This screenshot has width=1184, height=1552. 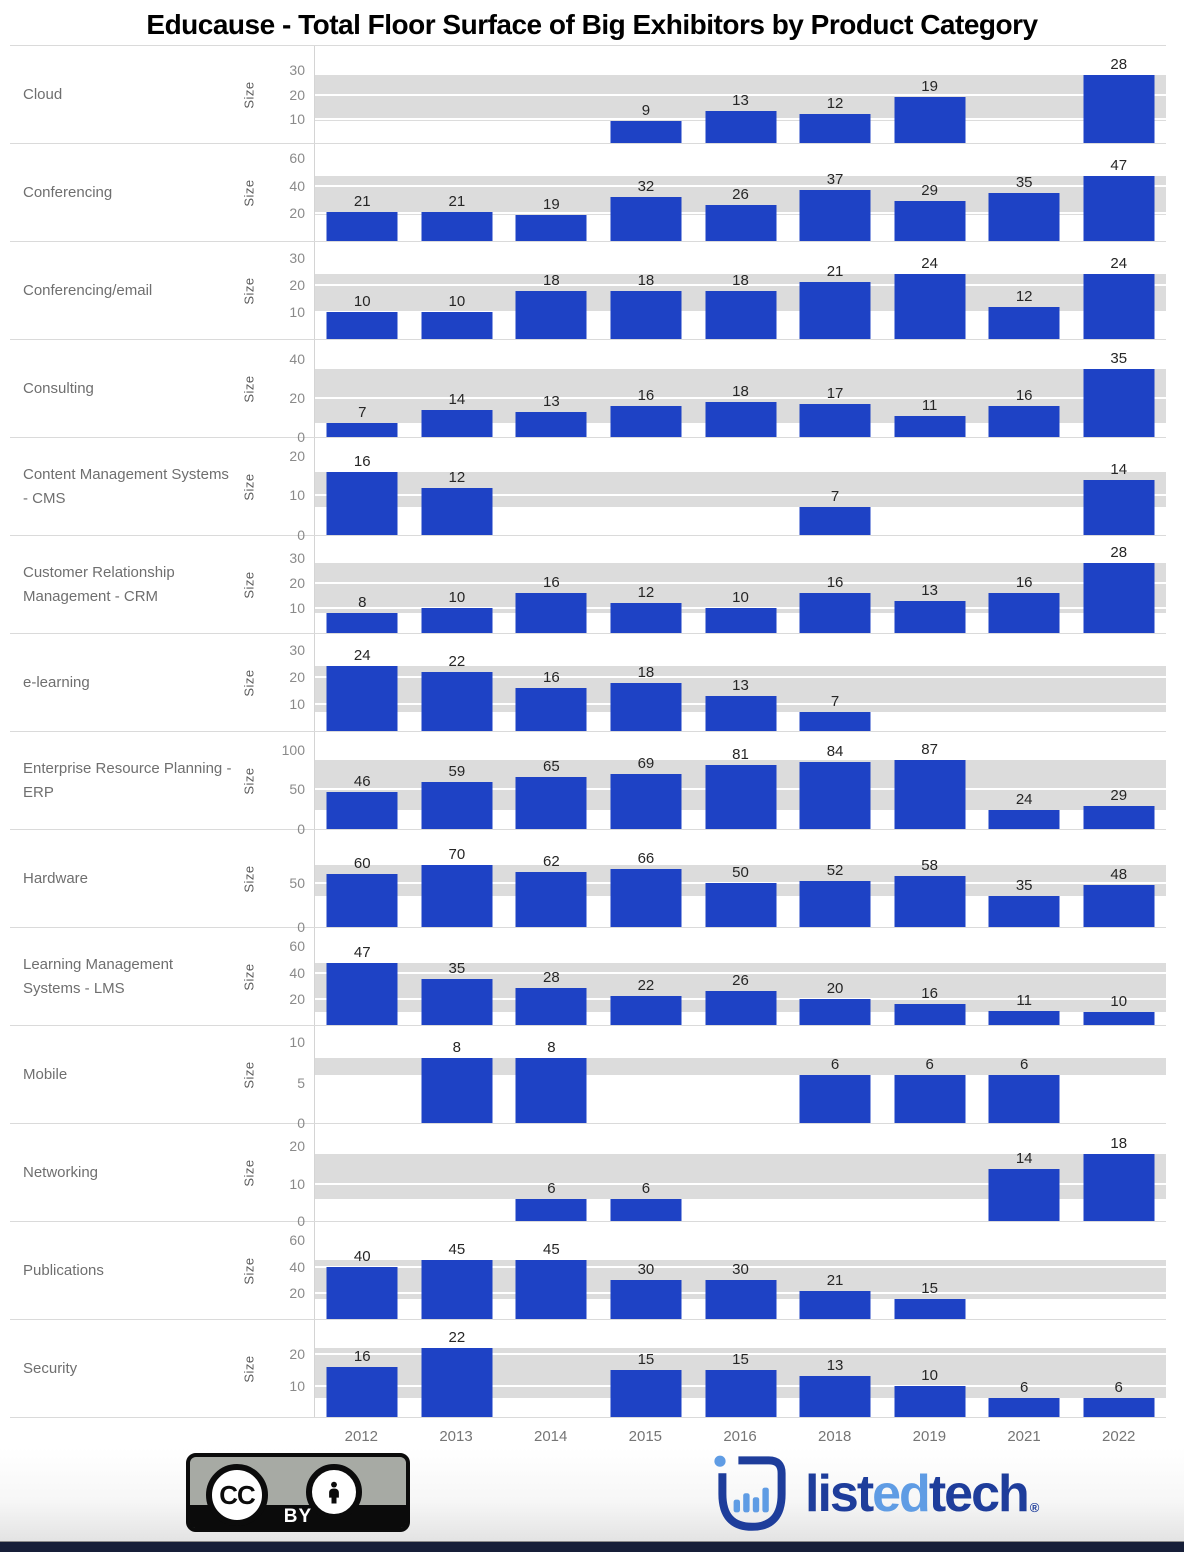 I want to click on bar-value-label: 47, so click(x=362, y=953).